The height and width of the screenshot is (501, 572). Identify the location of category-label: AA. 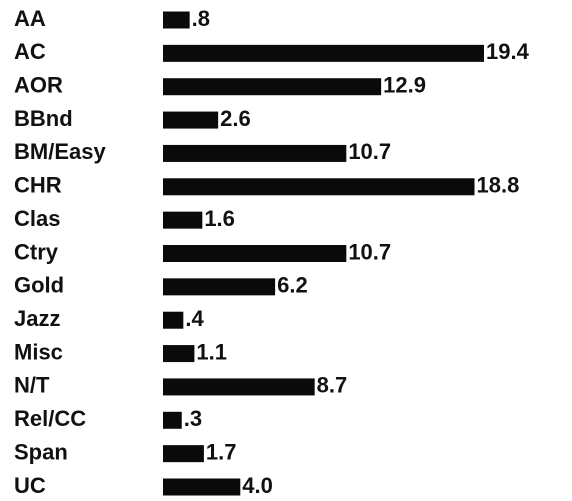
(30, 18).